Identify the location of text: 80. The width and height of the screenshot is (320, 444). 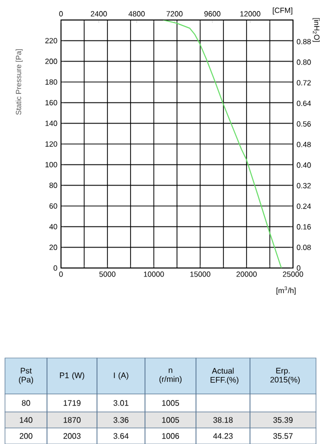
(26, 403).